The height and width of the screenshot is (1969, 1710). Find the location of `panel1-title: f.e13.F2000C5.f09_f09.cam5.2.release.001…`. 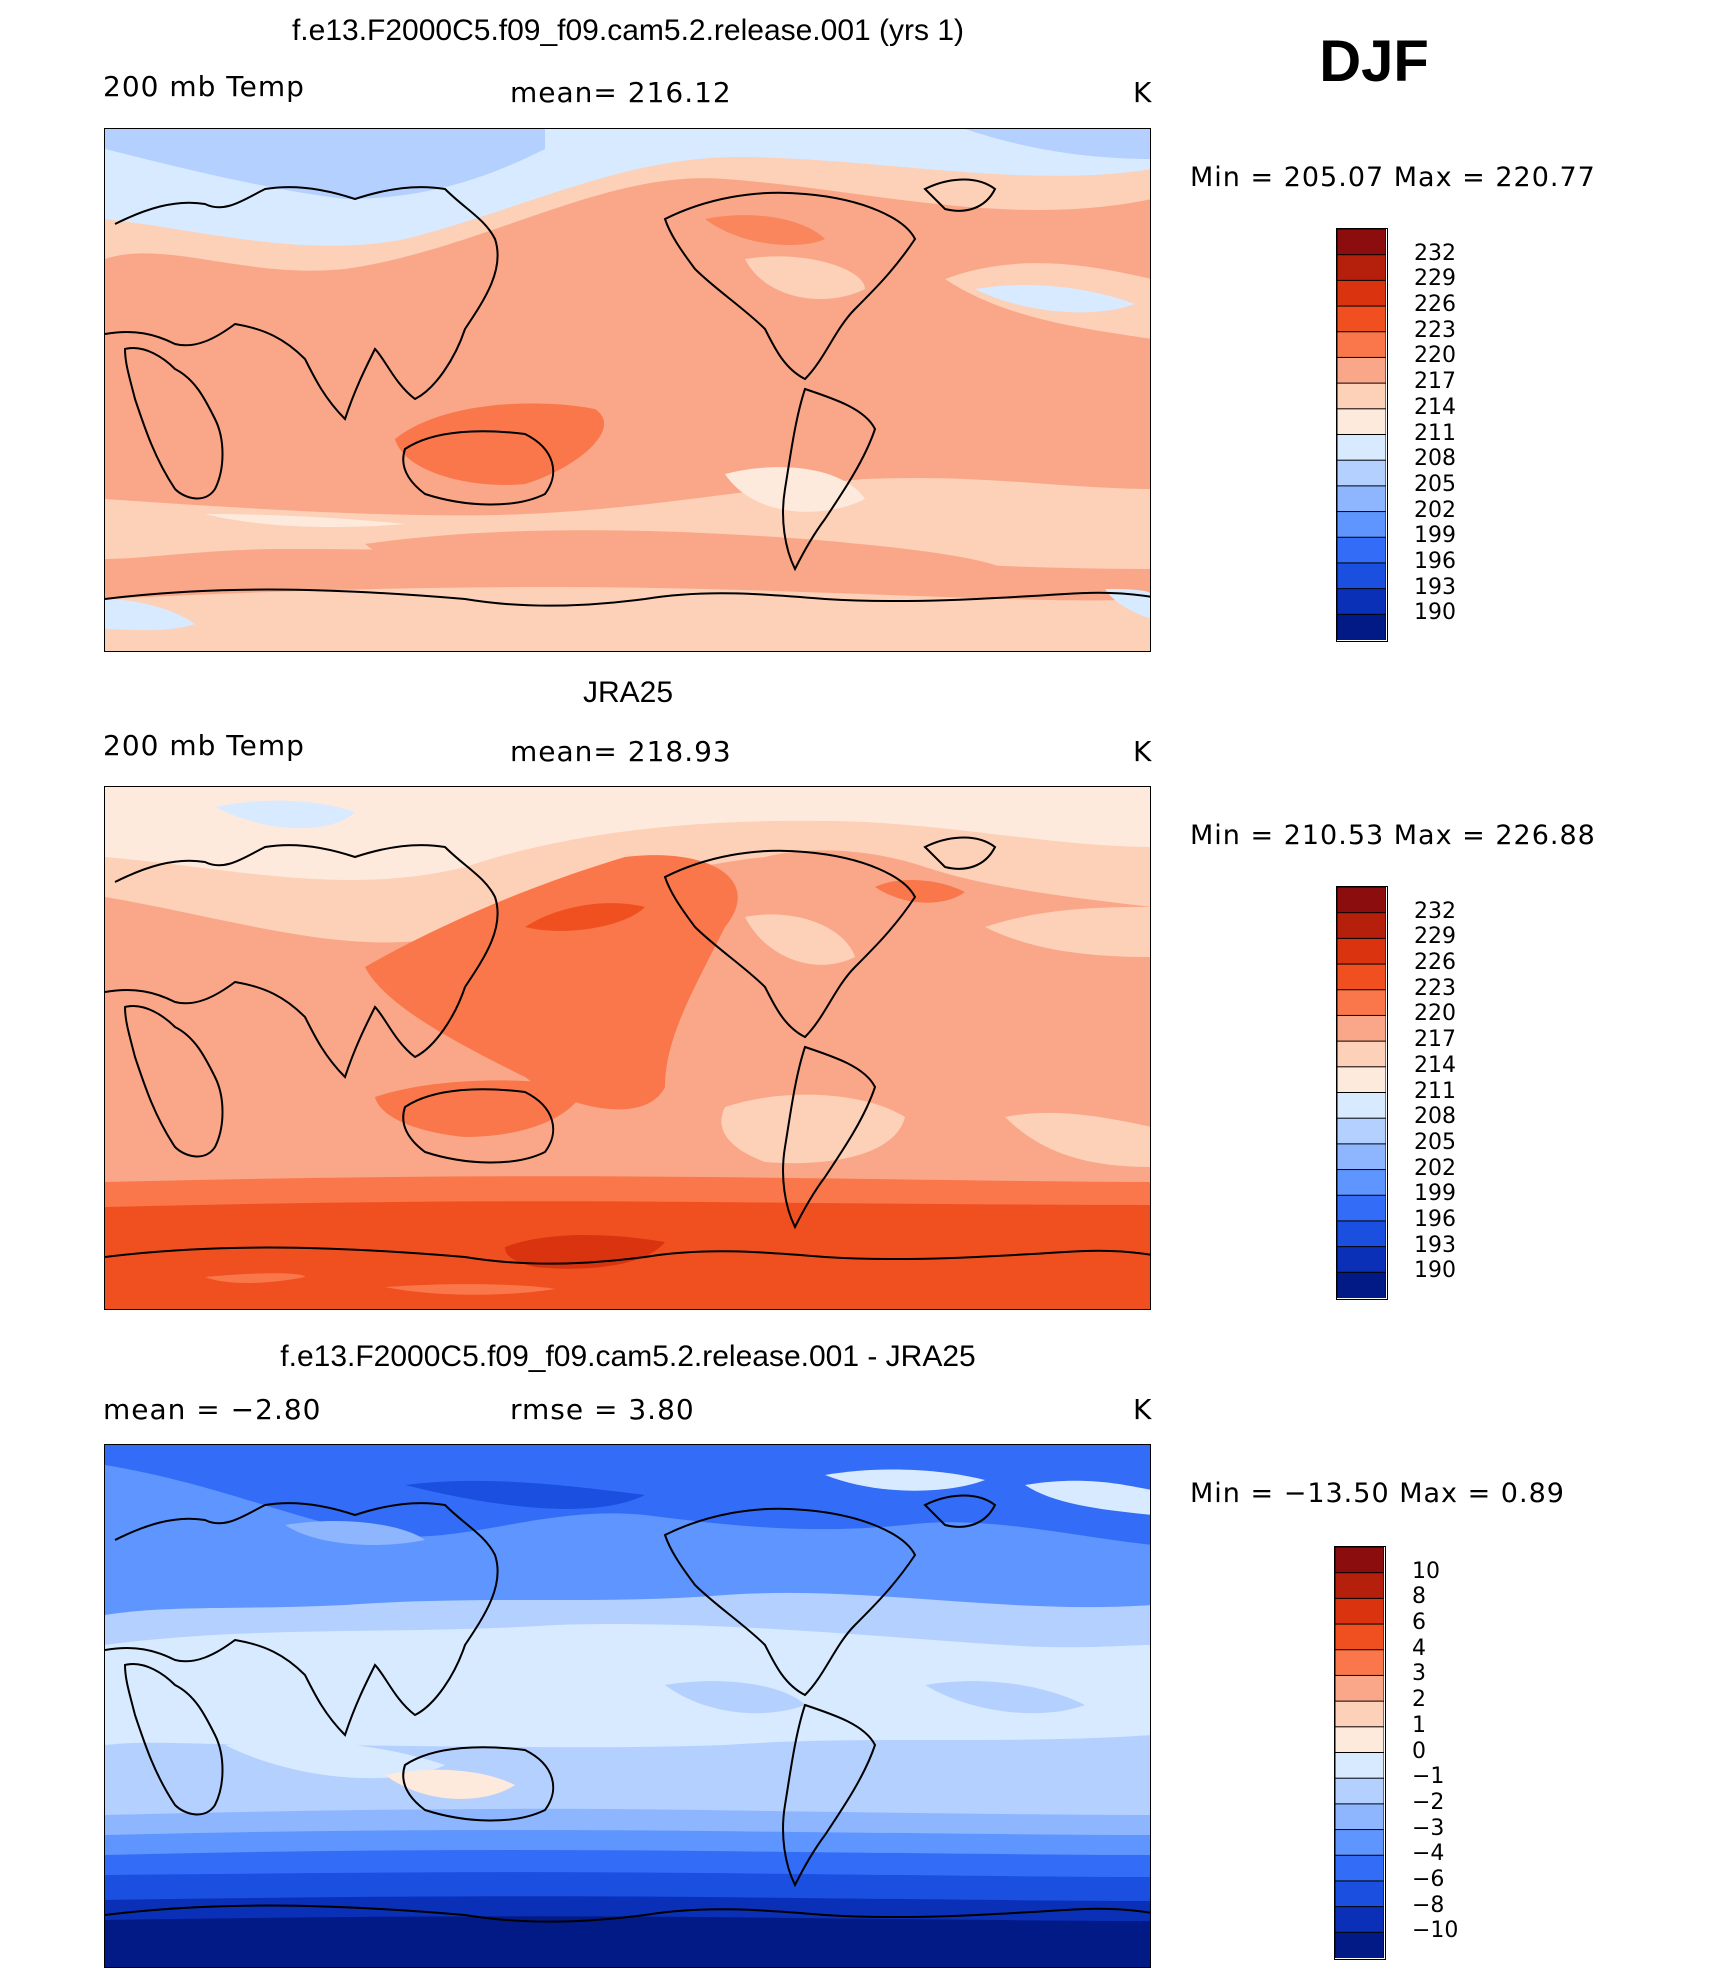

panel1-title: f.e13.F2000C5.f09_f09.cam5.2.release.001… is located at coordinates (628, 30).